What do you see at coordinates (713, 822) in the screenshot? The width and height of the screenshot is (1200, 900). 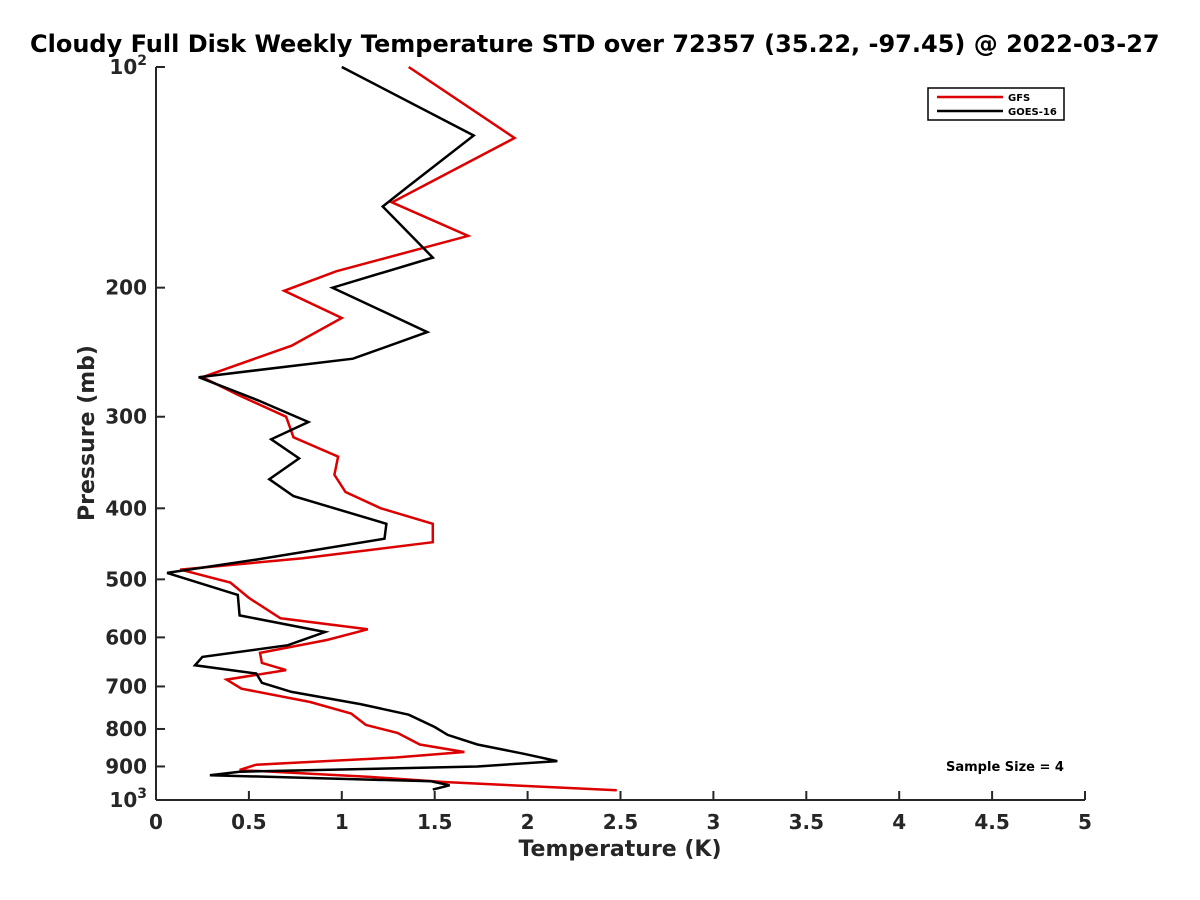 I see `x-tick-label: 3` at bounding box center [713, 822].